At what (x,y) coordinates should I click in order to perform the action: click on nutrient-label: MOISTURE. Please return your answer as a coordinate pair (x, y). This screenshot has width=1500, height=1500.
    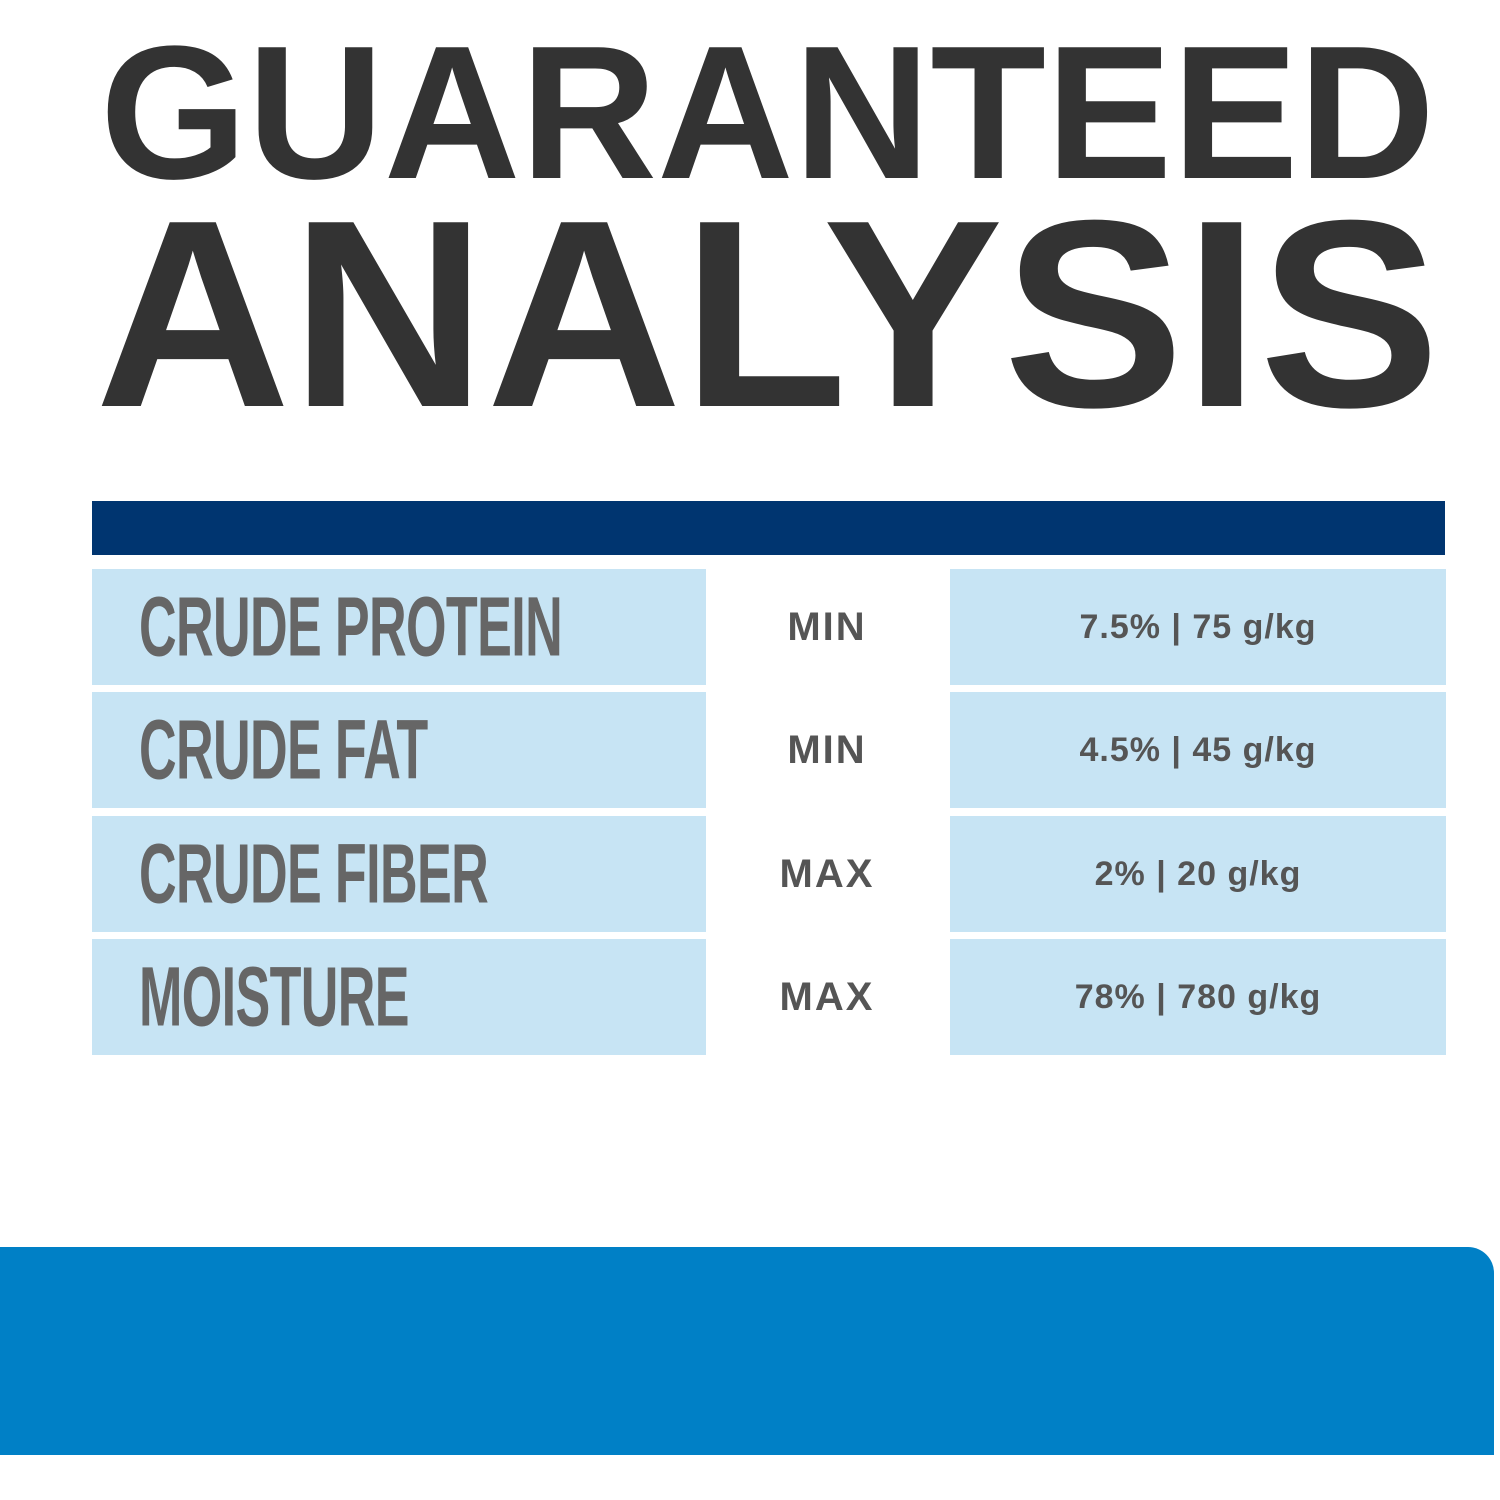
    Looking at the image, I should click on (274, 996).